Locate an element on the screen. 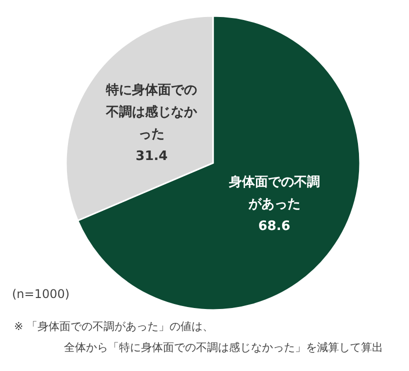 This screenshot has width=409, height=371. slice-label: 特に身体面での不調は感じなかった is located at coordinates (151, 112).